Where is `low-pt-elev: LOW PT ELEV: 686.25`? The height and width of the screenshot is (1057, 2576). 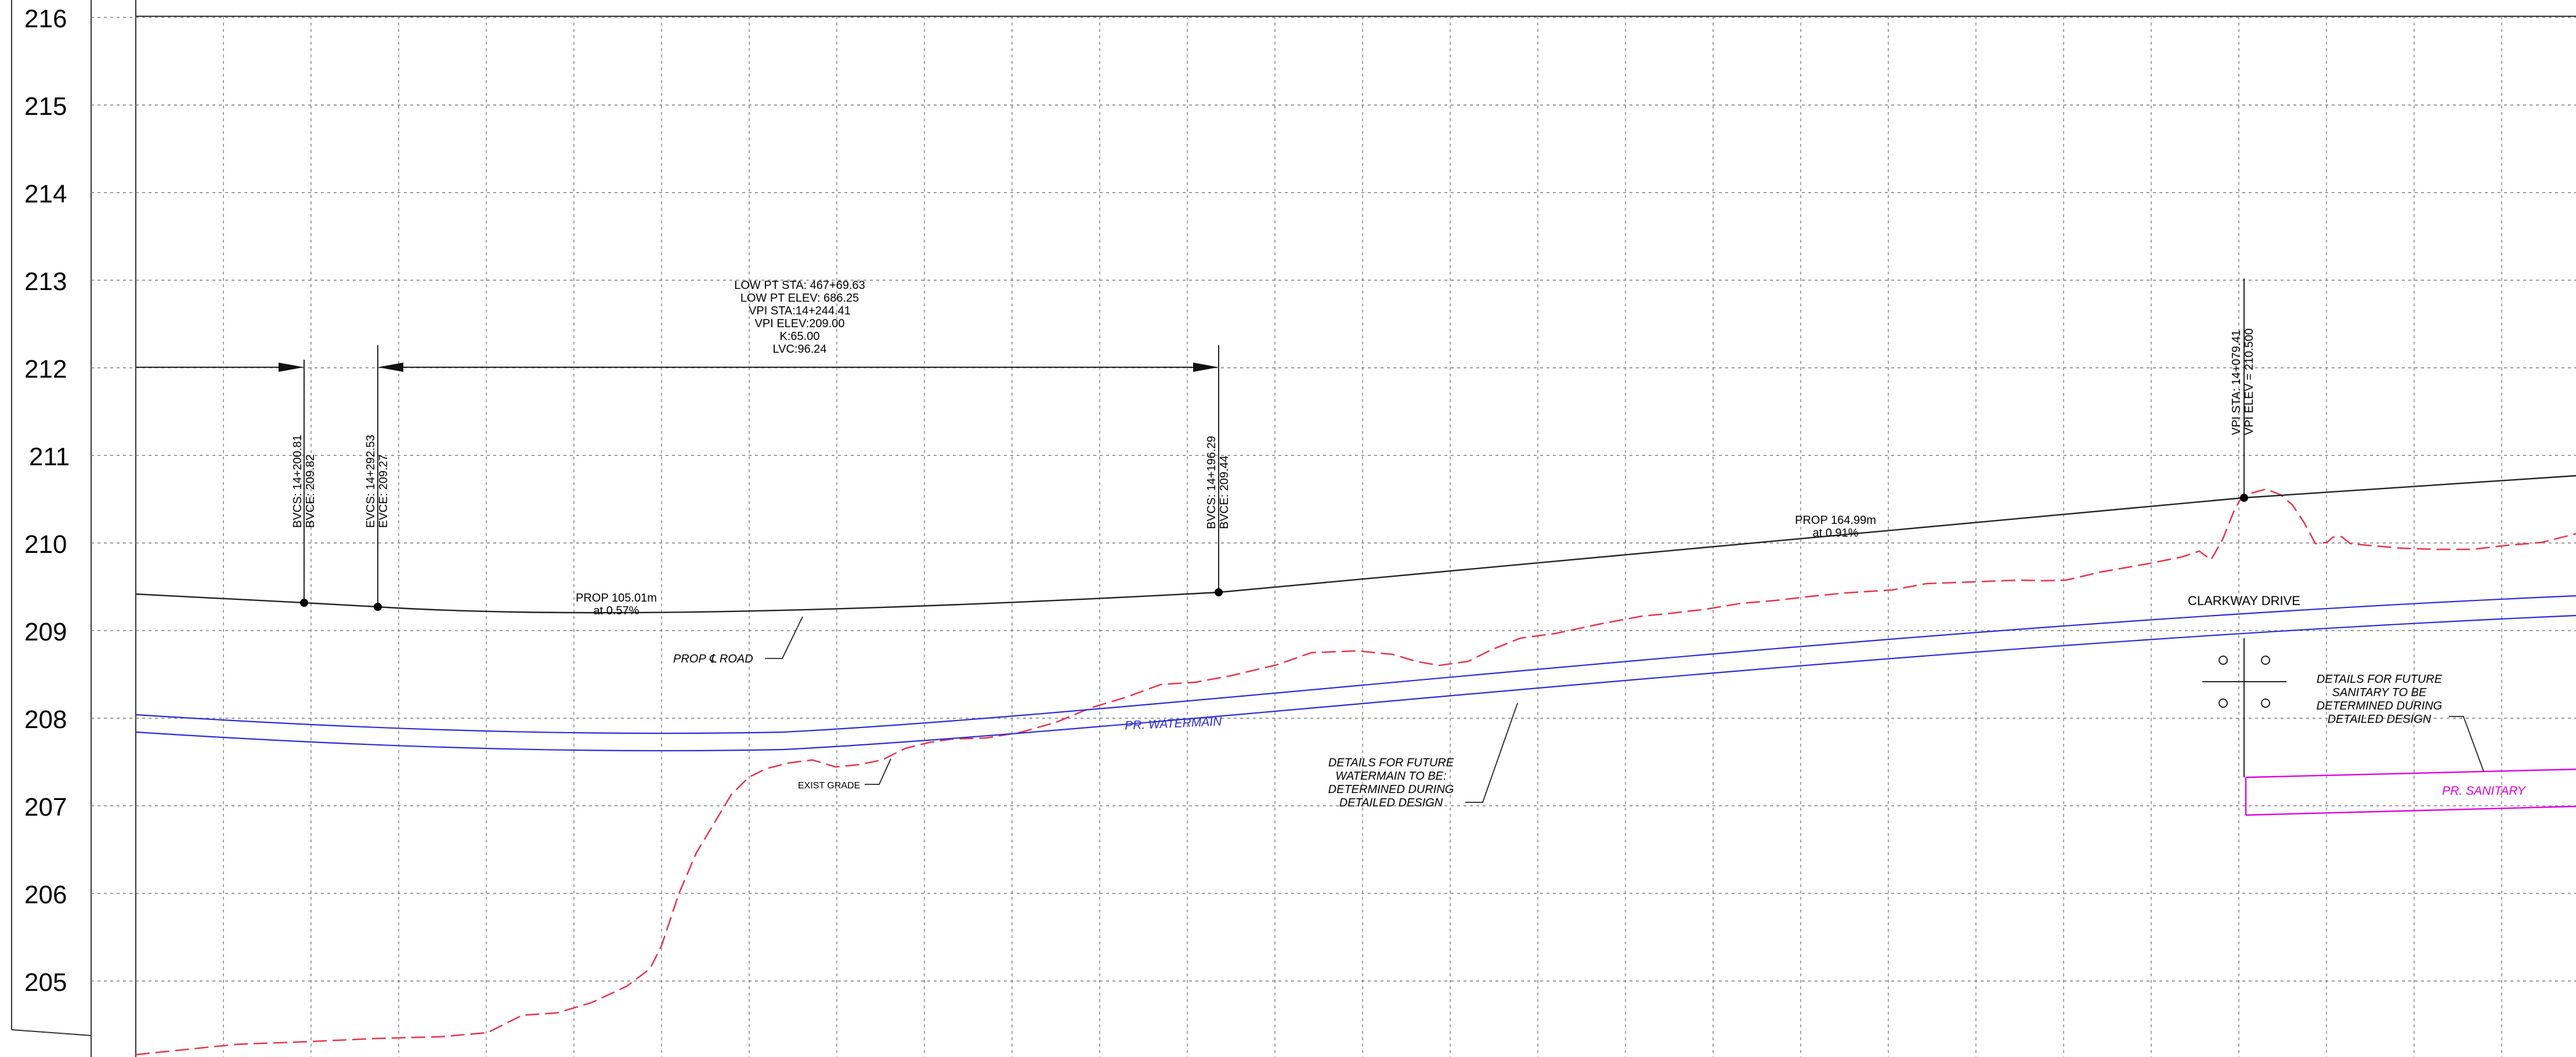 low-pt-elev: LOW PT ELEV: 686.25 is located at coordinates (799, 298).